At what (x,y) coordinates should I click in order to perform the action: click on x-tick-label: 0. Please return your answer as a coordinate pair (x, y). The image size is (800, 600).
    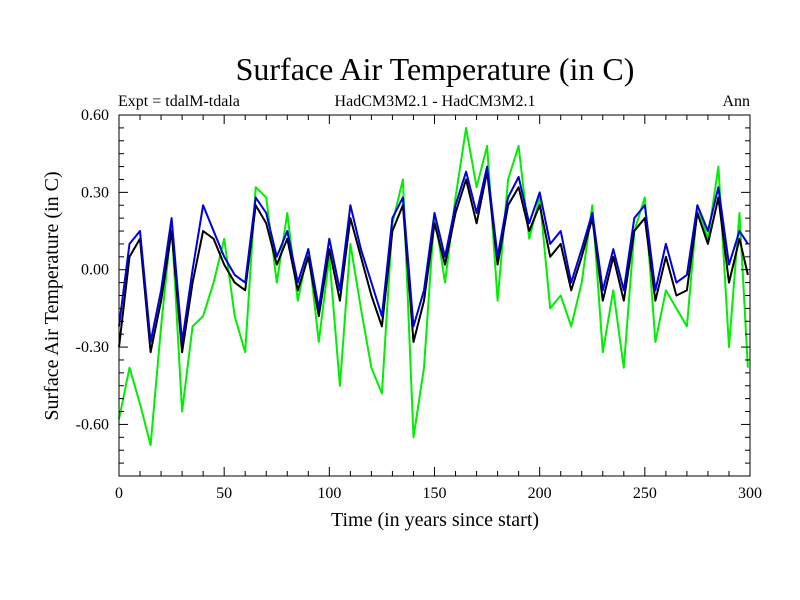
    Looking at the image, I should click on (119, 493).